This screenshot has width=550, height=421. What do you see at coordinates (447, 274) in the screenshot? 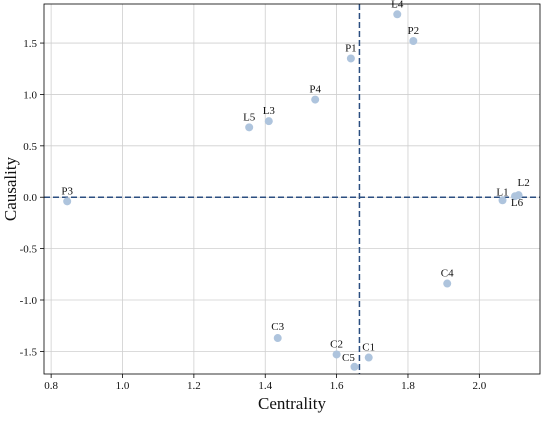
I see `point-label-c4: C4` at bounding box center [447, 274].